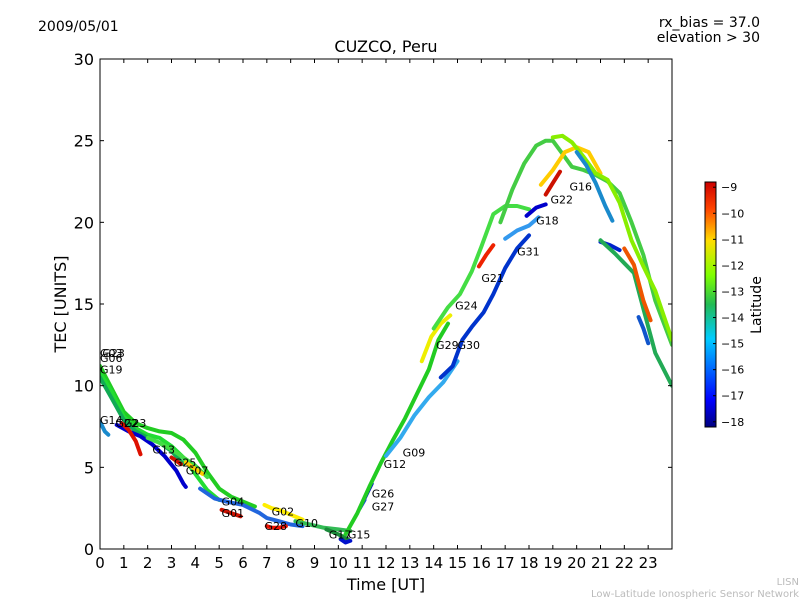  I want to click on series-g23, so click(131, 439).